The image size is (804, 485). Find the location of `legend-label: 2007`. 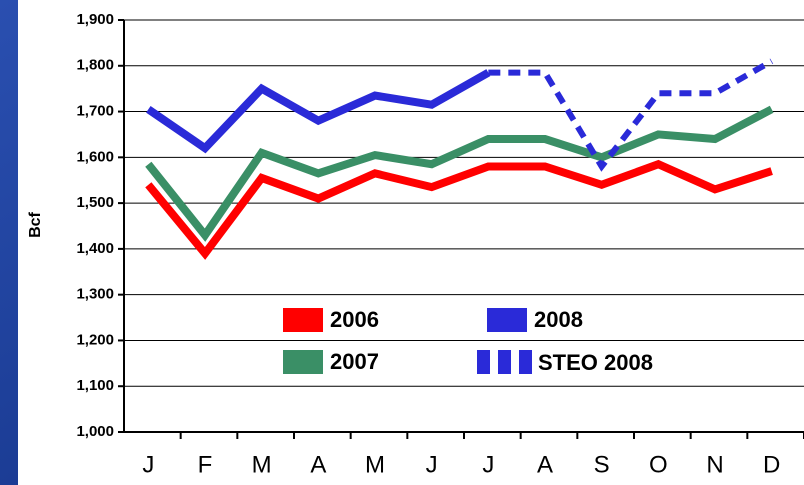

legend-label: 2007 is located at coordinates (354, 361).